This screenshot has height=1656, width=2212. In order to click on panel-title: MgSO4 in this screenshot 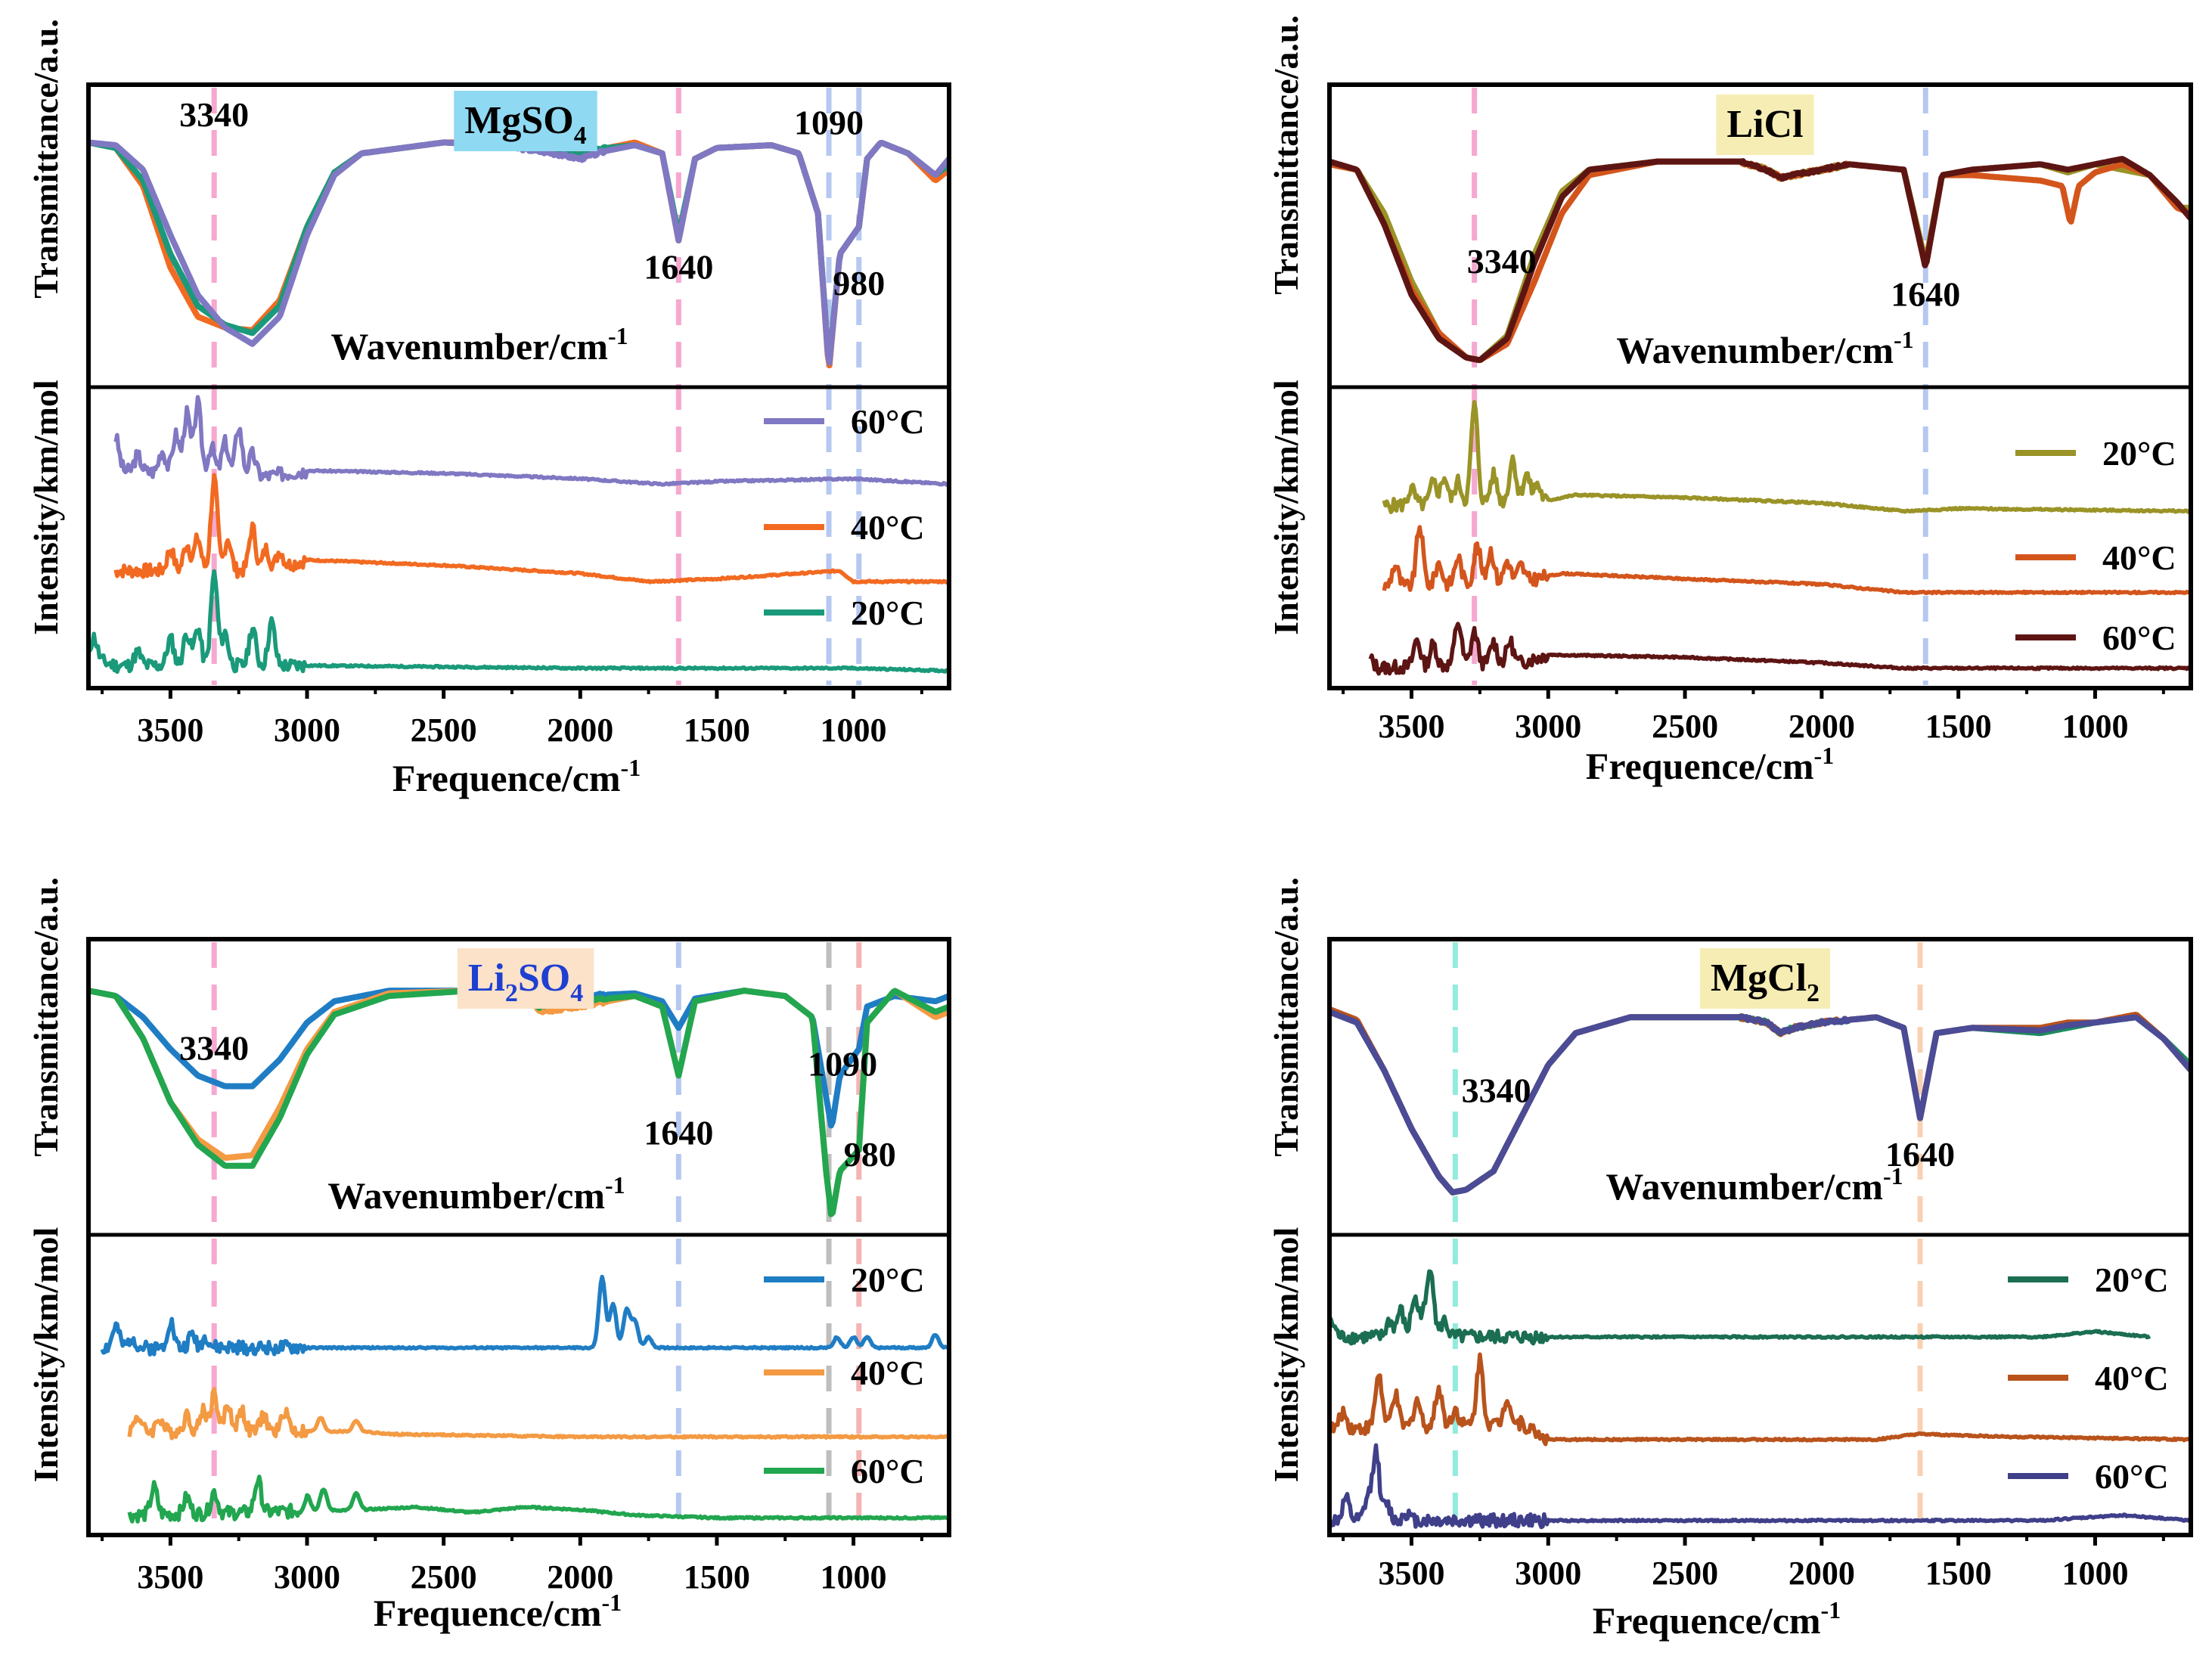, I will do `click(526, 121)`.